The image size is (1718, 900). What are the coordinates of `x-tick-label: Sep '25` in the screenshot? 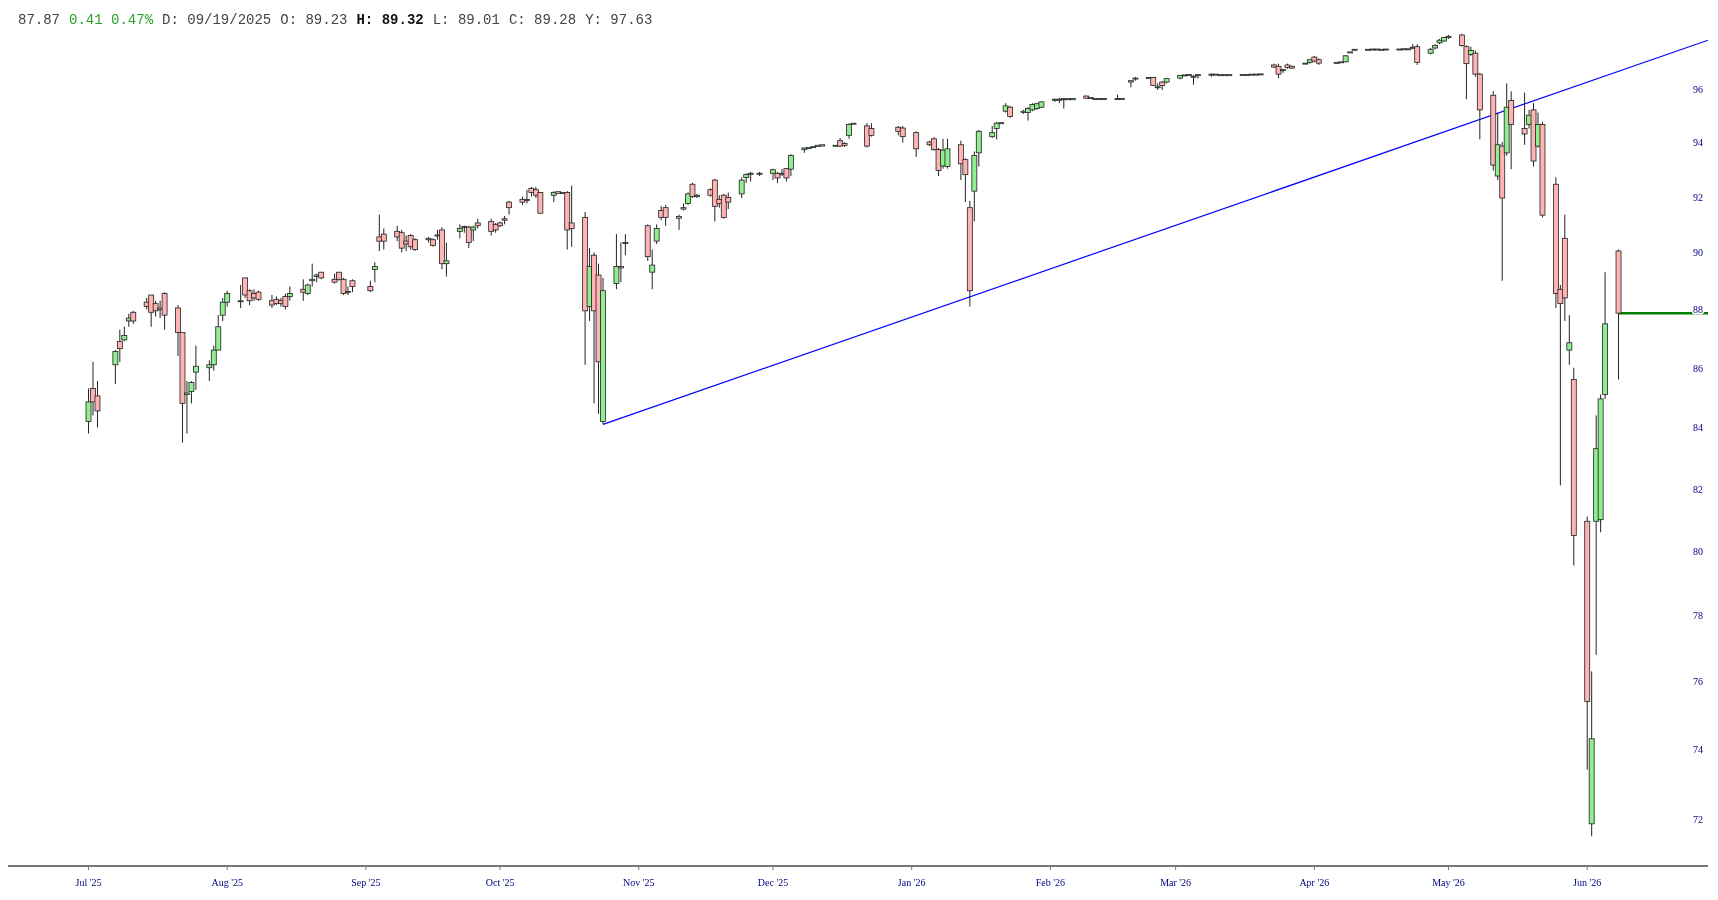 It's located at (366, 882).